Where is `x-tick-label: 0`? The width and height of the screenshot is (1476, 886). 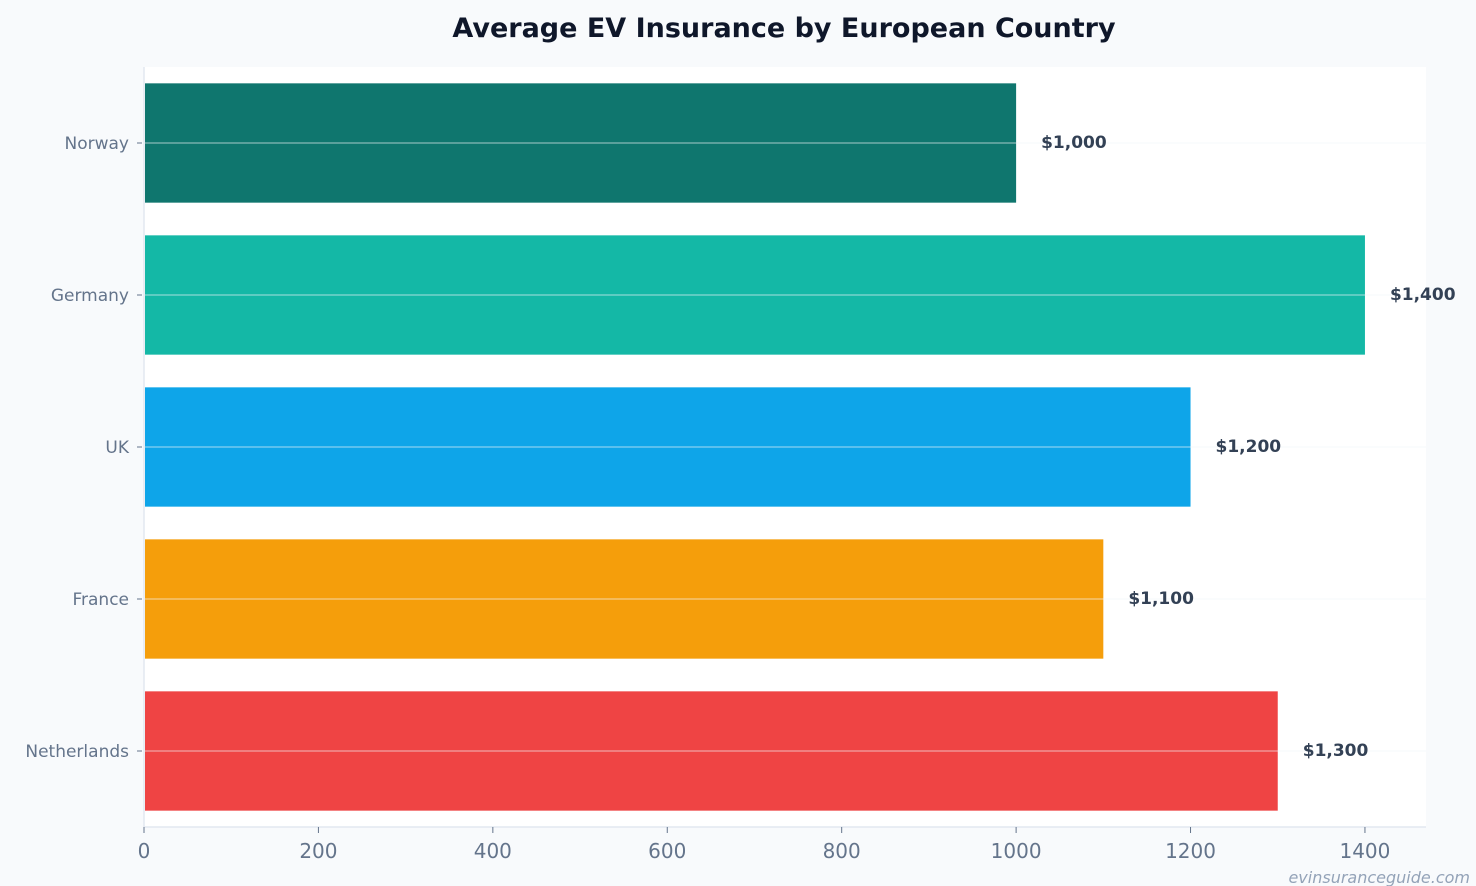
x-tick-label: 0 is located at coordinates (144, 851).